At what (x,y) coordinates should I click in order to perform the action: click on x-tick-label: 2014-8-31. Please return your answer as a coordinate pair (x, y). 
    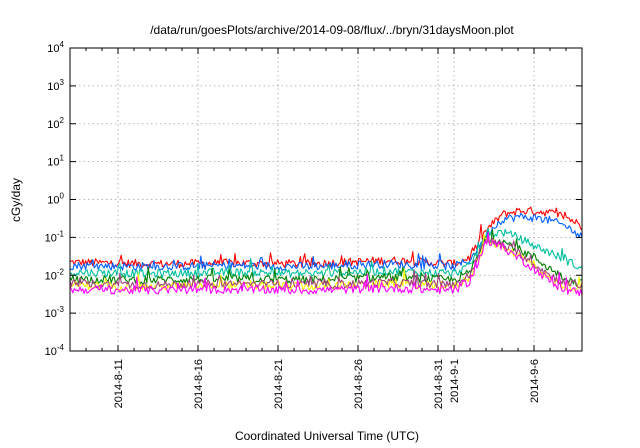
    Looking at the image, I should click on (439, 384).